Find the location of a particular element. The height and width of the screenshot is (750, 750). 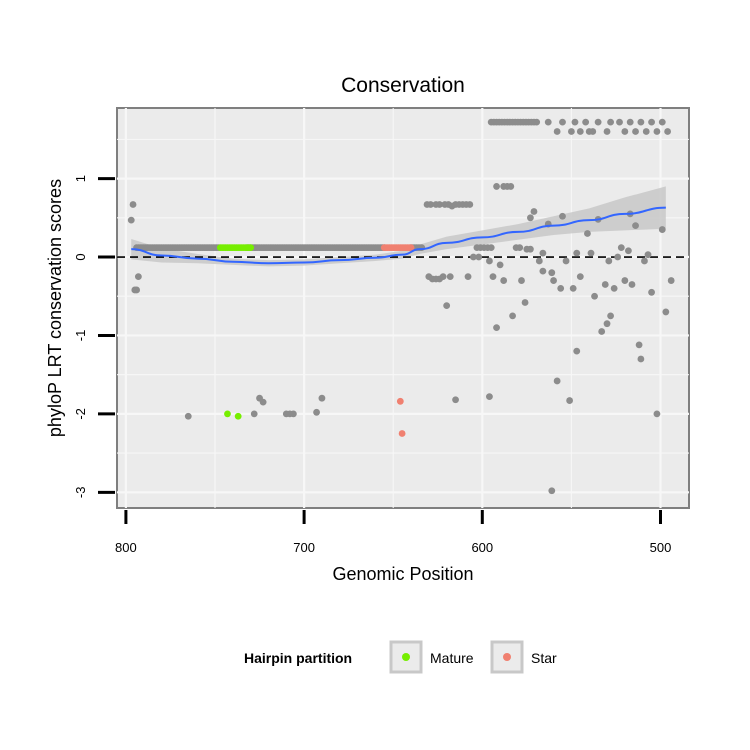

x-axis: 800 700 600 500 is located at coordinates (393, 532).